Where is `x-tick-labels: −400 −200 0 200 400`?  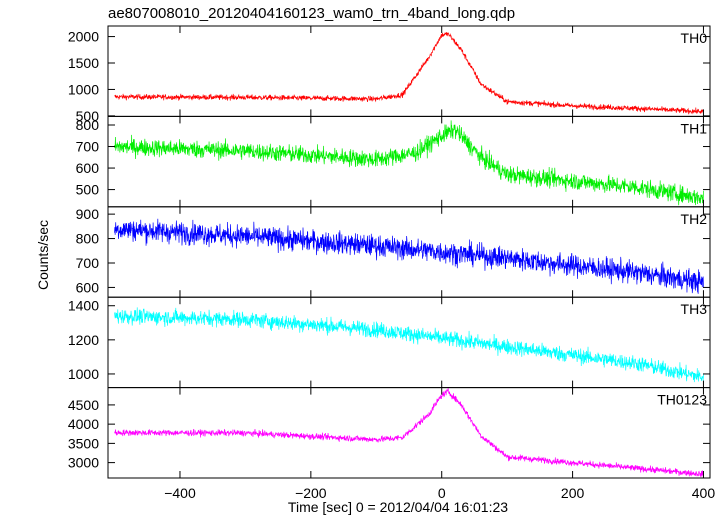 x-tick-labels: −400 −200 0 200 400 is located at coordinates (439, 493).